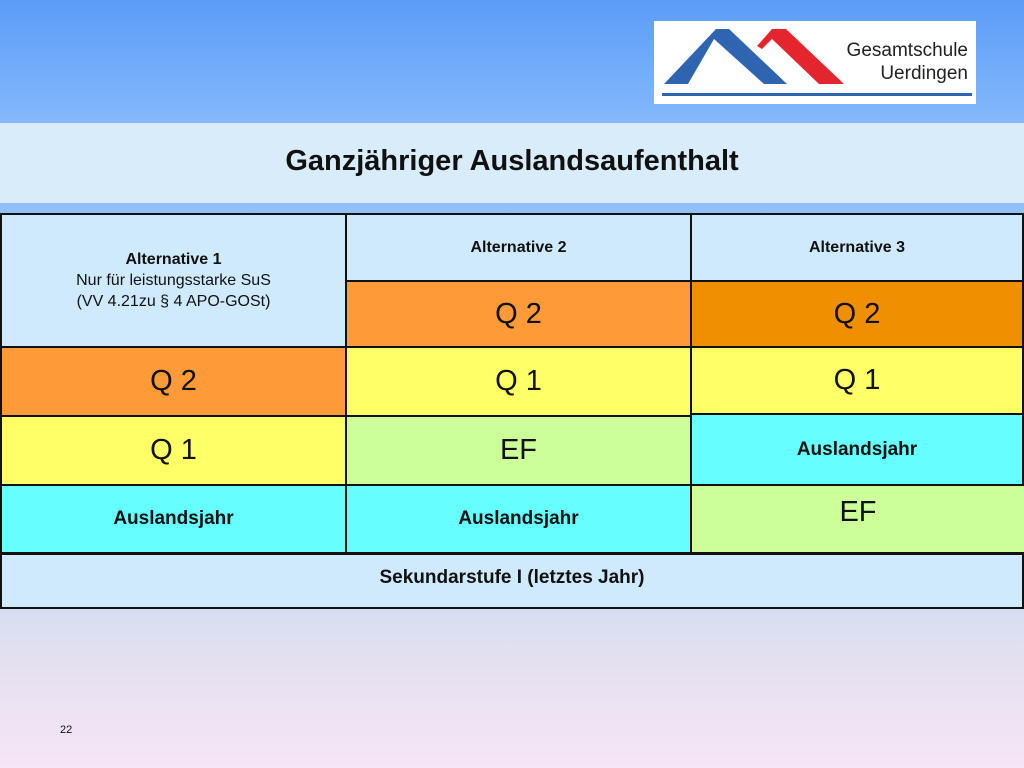  Describe the element at coordinates (907, 50) in the screenshot. I see `logo-line-1: Gesamtschule` at that location.